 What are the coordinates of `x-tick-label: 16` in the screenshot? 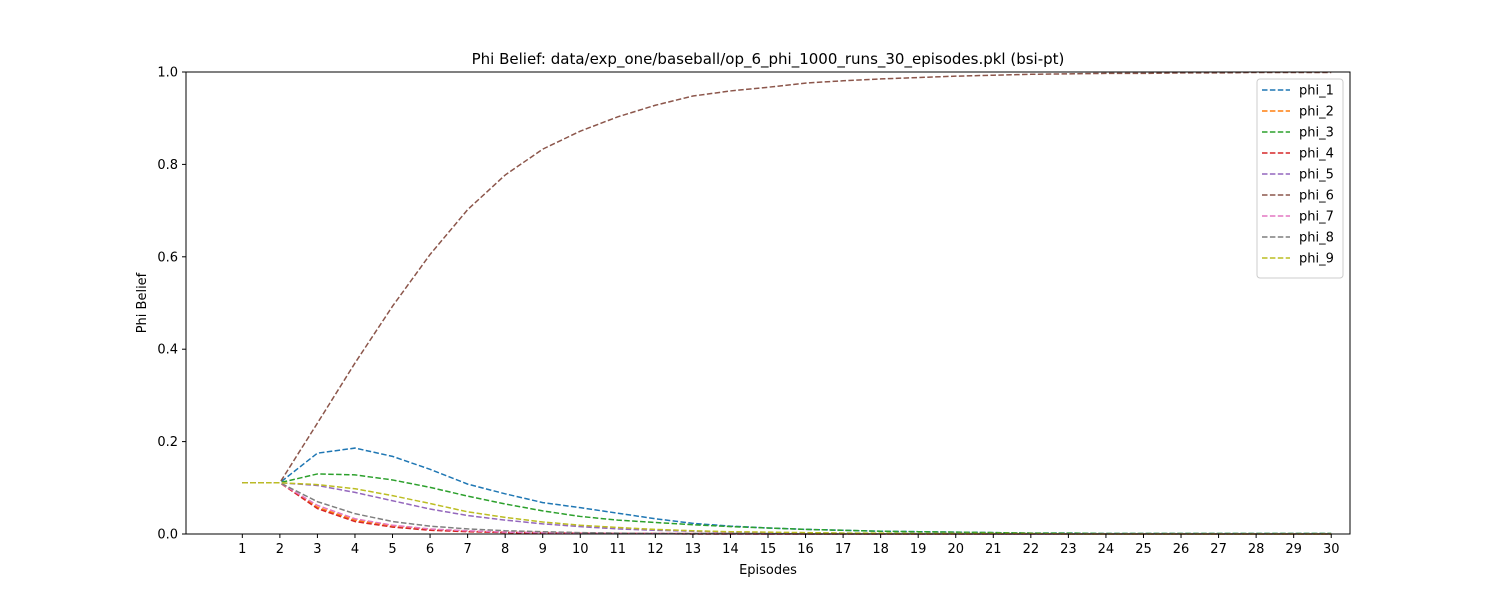 It's located at (805, 549).